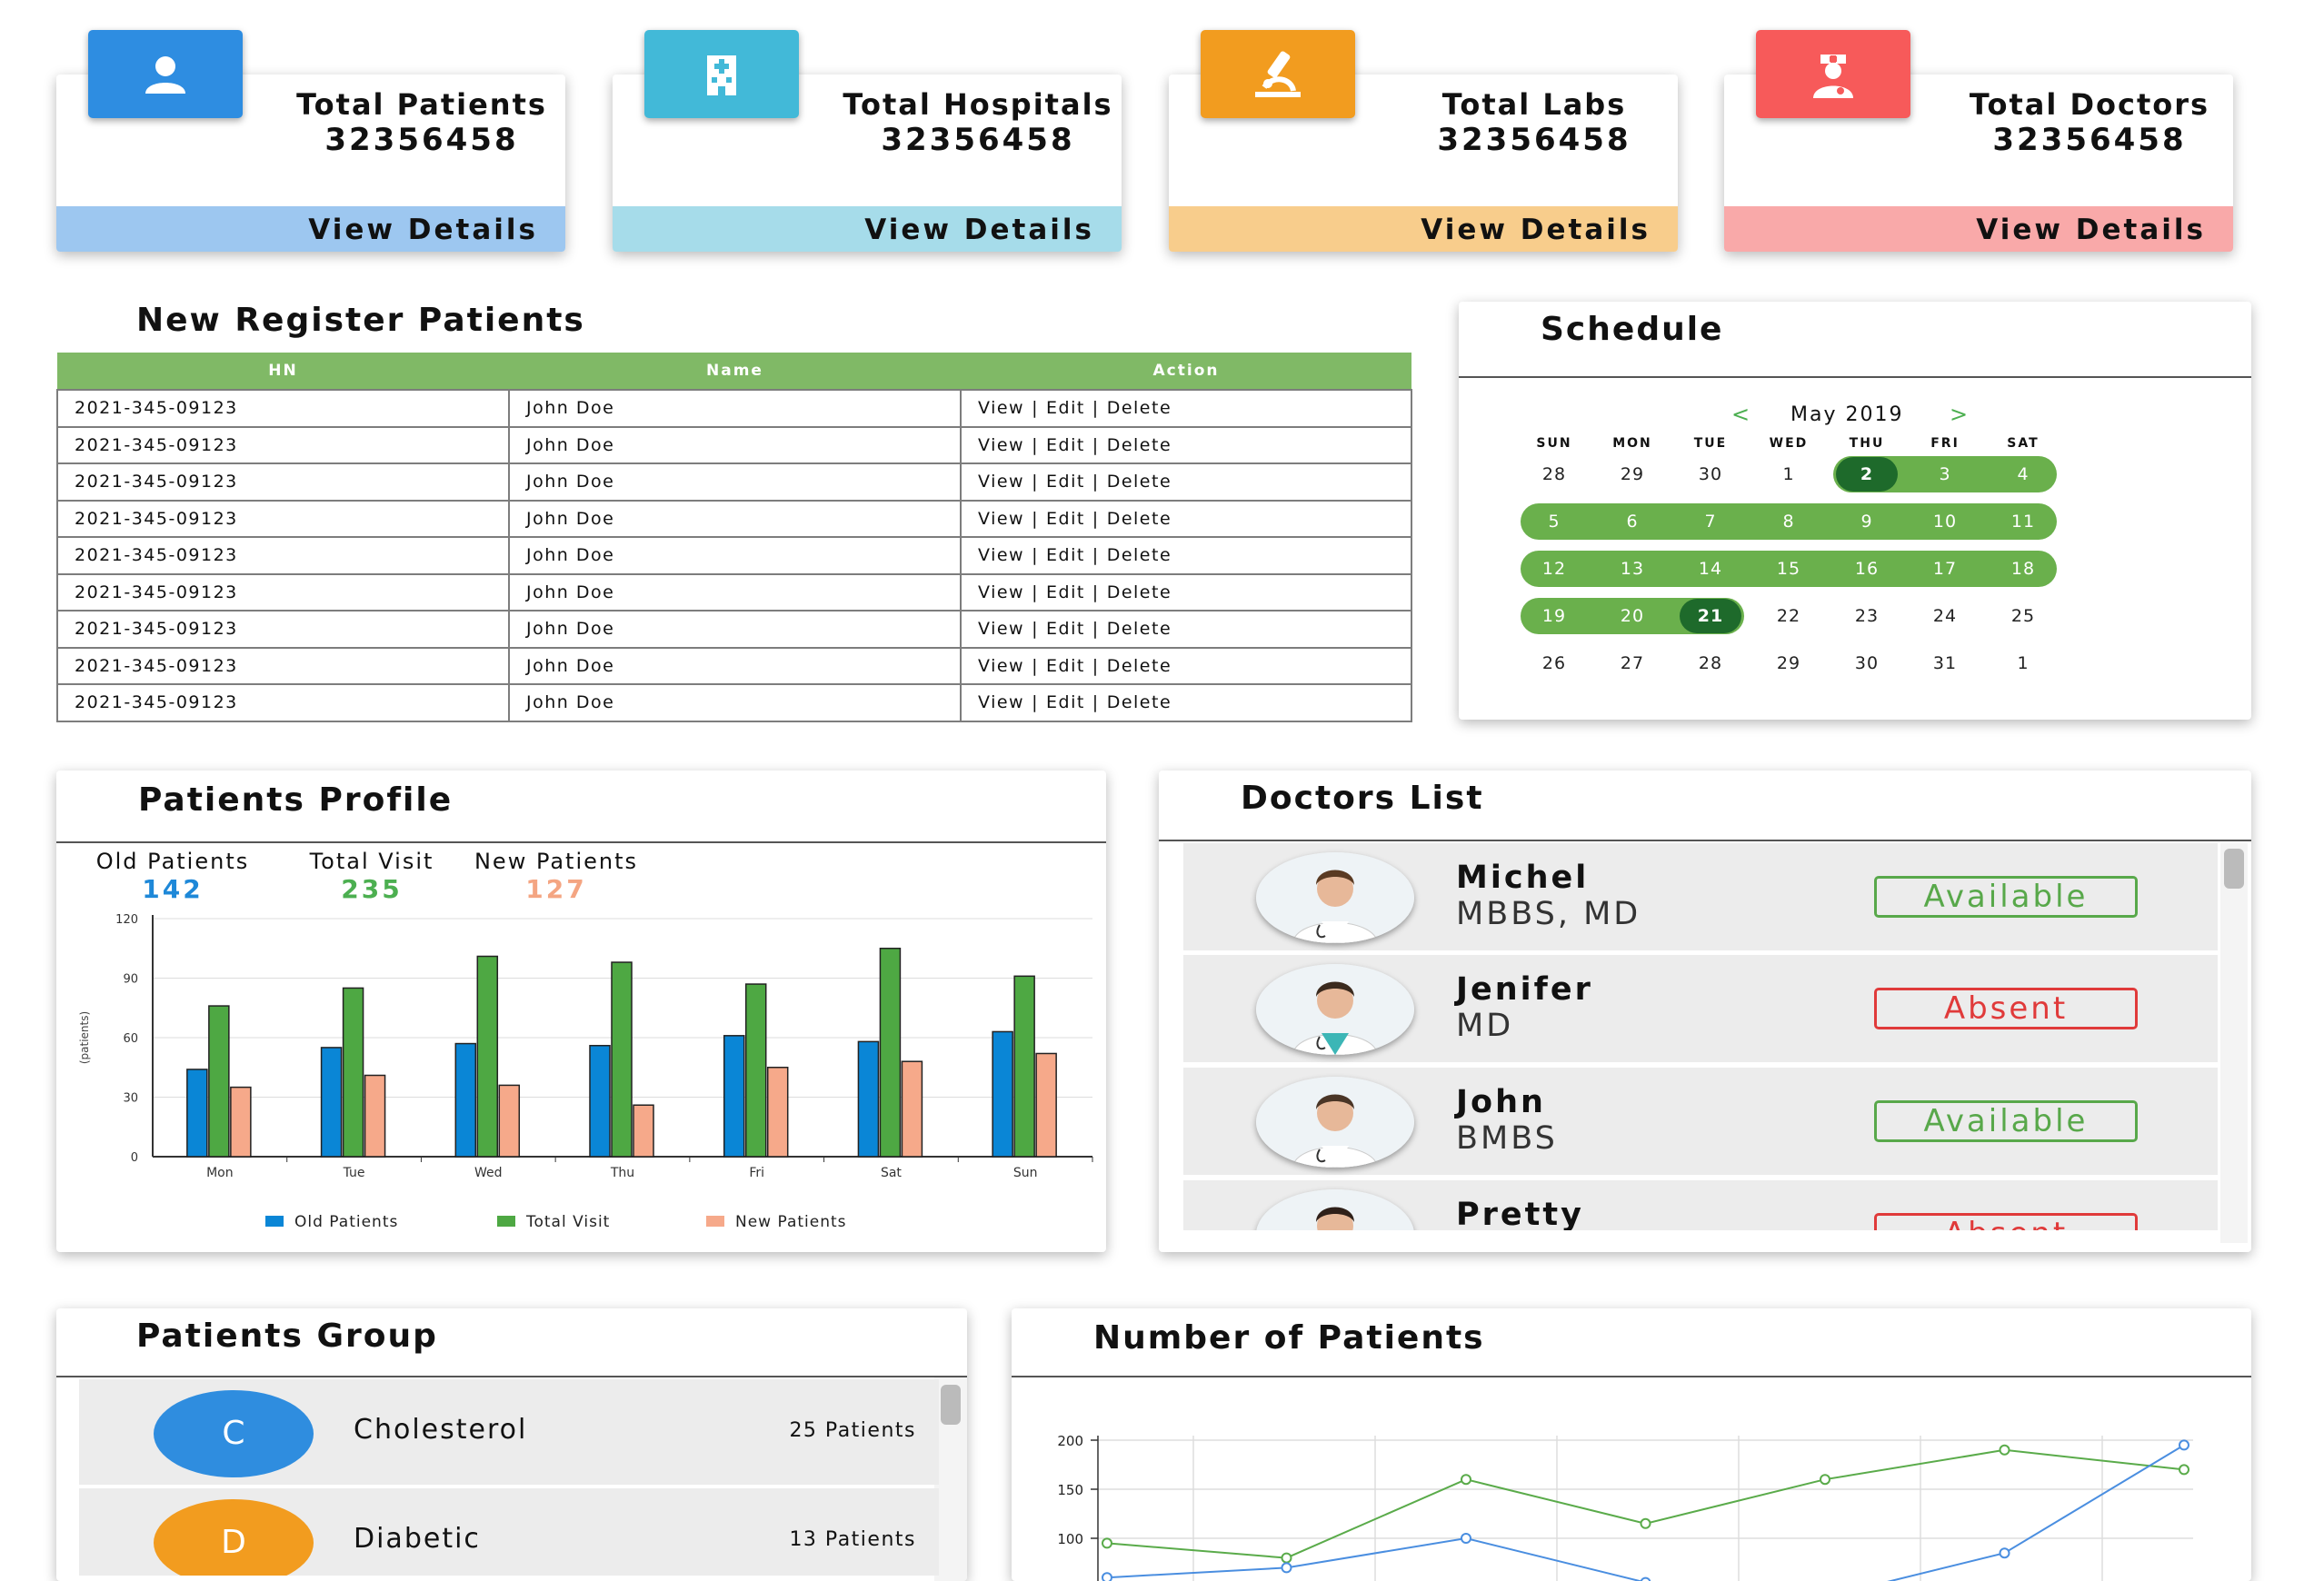 The height and width of the screenshot is (1581, 2324). Describe the element at coordinates (1700, 1205) in the screenshot. I see `doctor-list-item: Pretty Absent` at that location.